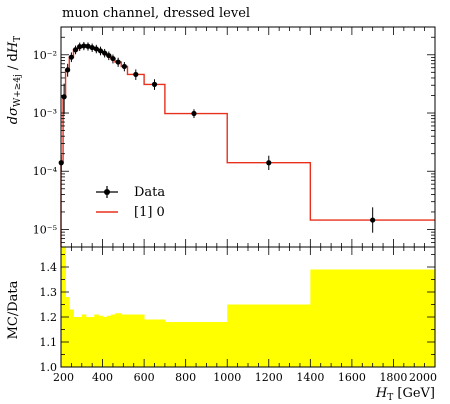 The image size is (450, 404). Describe the element at coordinates (102, 377) in the screenshot. I see `x-tick-label: 400` at that location.